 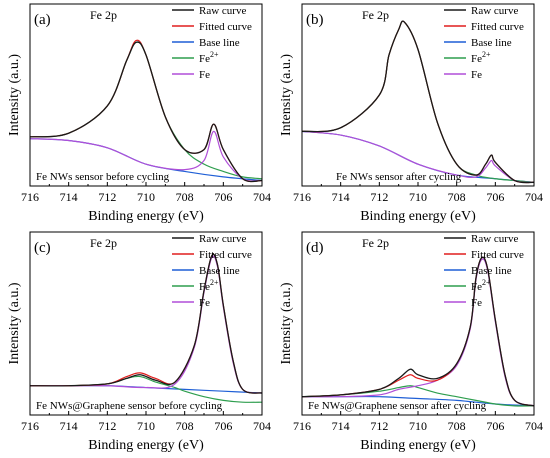 I want to click on panel-label: (b), so click(x=315, y=20).